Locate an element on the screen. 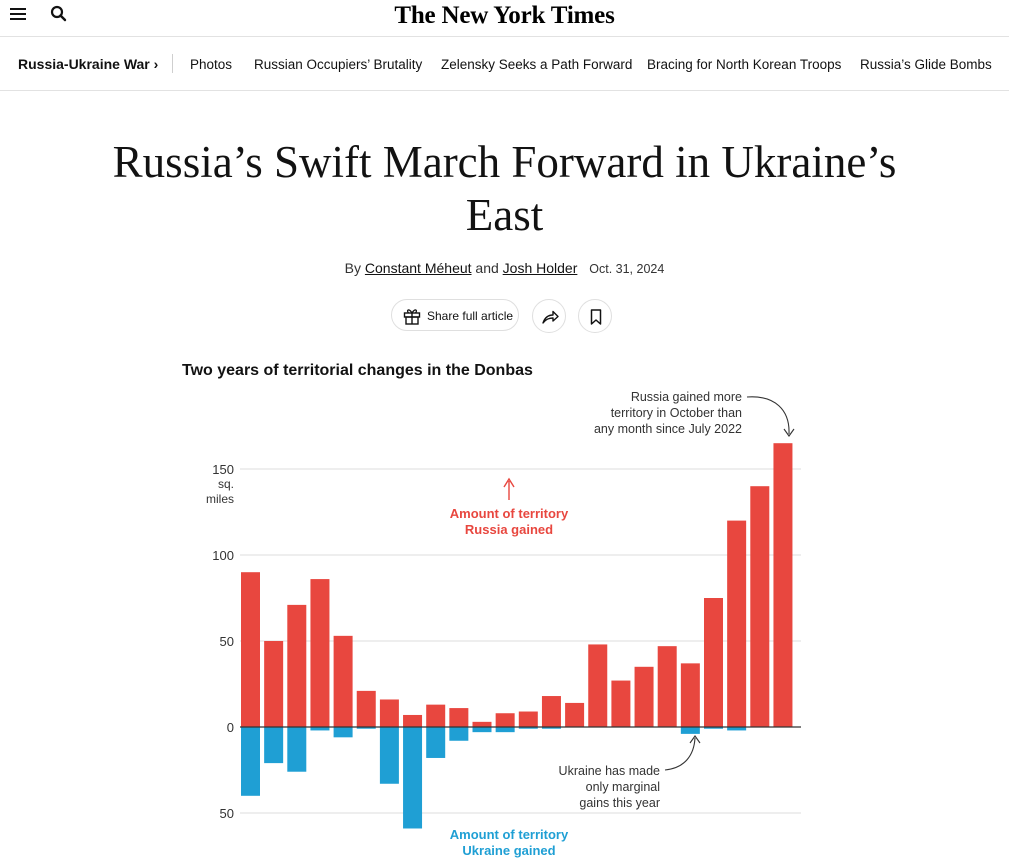 The image size is (1009, 858). author-link-constant-meheut: Constant Méheut is located at coordinates (418, 268).